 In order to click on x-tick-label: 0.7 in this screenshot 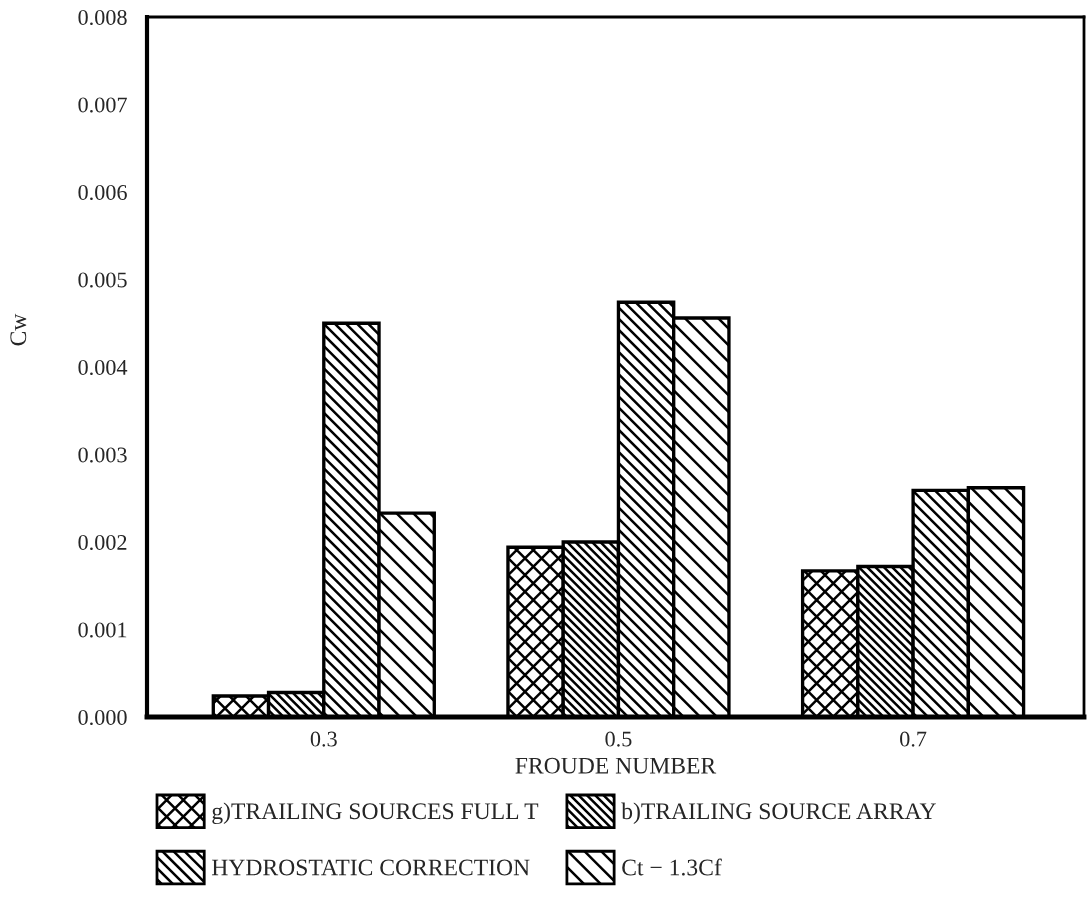, I will do `click(913, 739)`.